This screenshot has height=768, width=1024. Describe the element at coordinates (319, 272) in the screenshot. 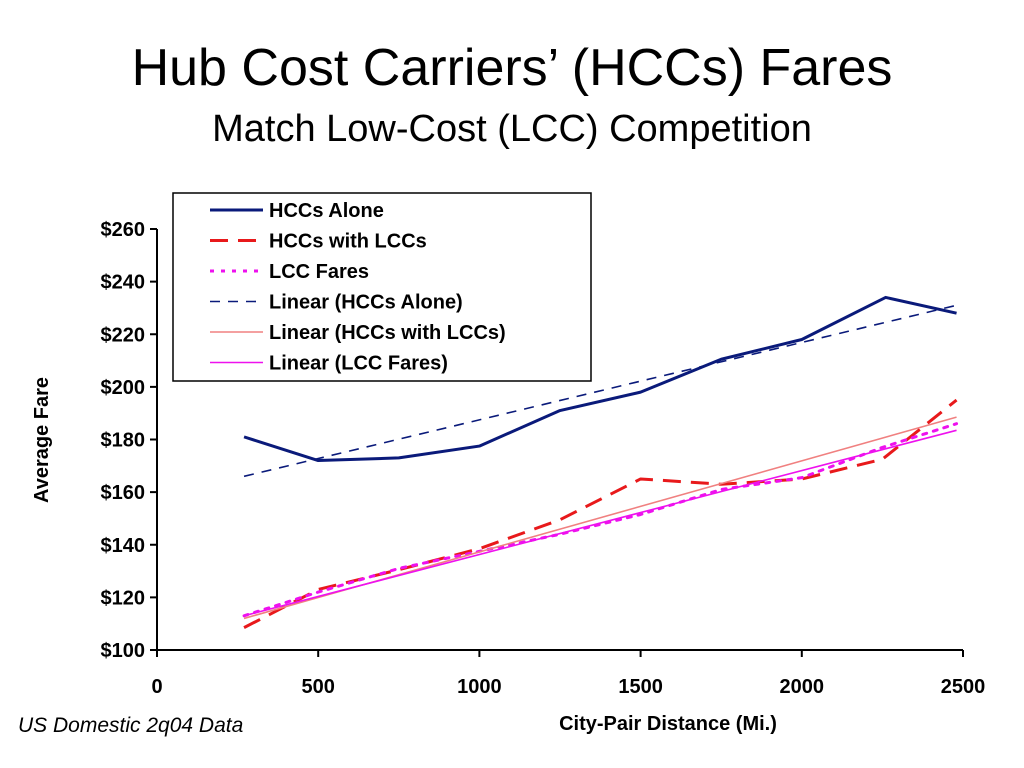

I see `legend-label: LCC Fares` at that location.